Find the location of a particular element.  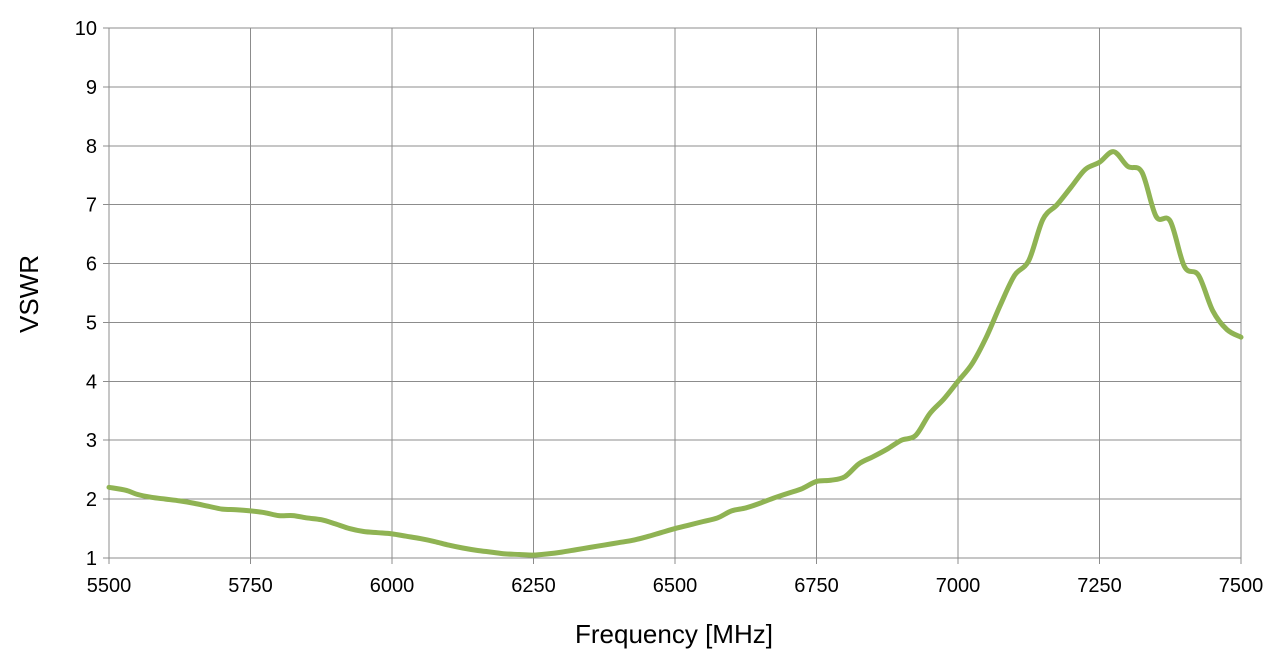

y-tick-label: 7 is located at coordinates (91, 206).